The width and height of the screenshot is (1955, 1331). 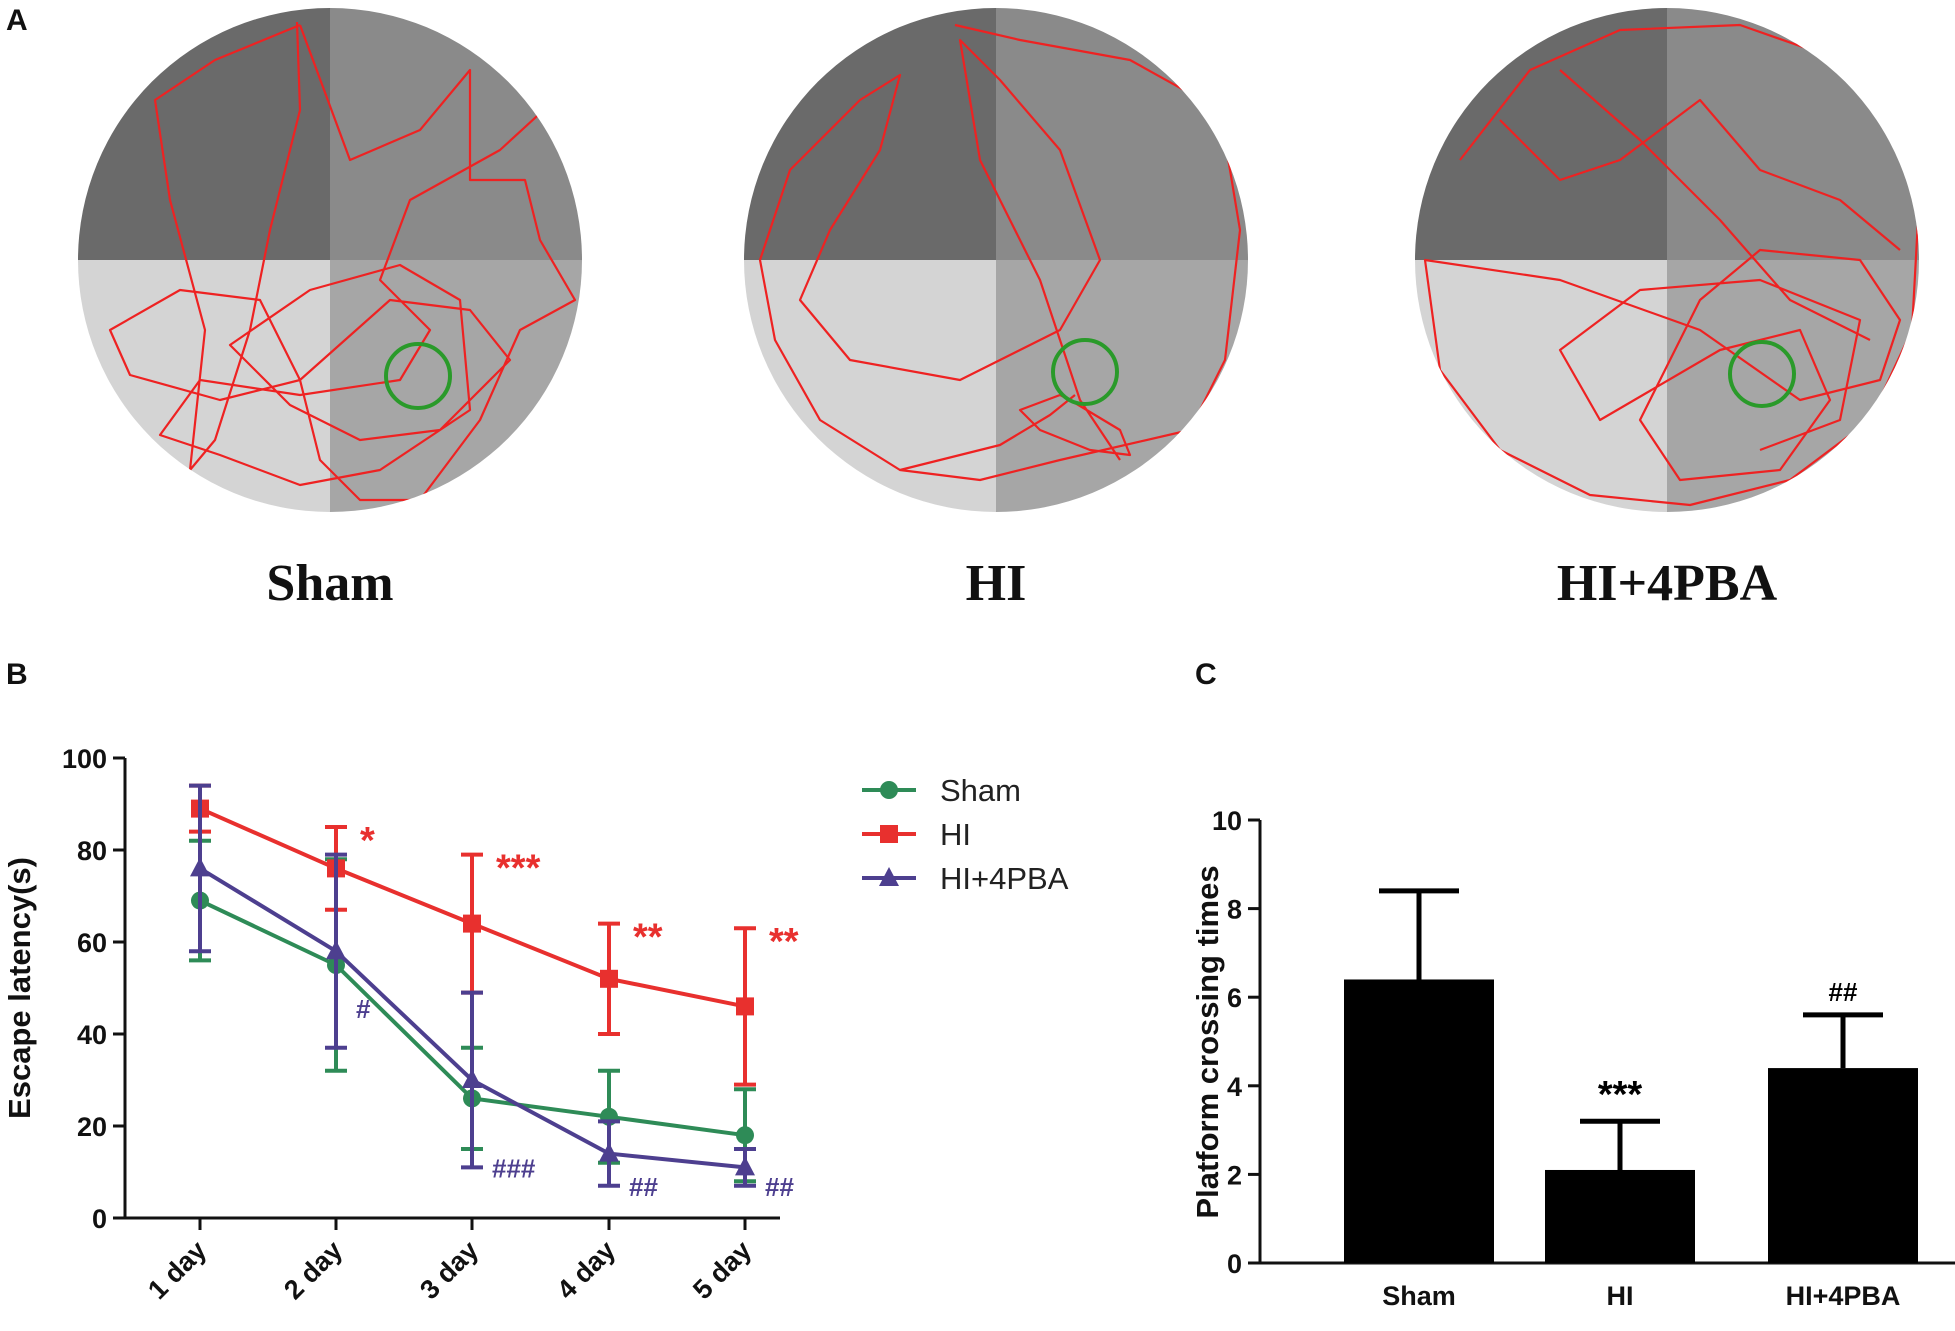 What do you see at coordinates (367, 841) in the screenshot?
I see `significance-label-b: *` at bounding box center [367, 841].